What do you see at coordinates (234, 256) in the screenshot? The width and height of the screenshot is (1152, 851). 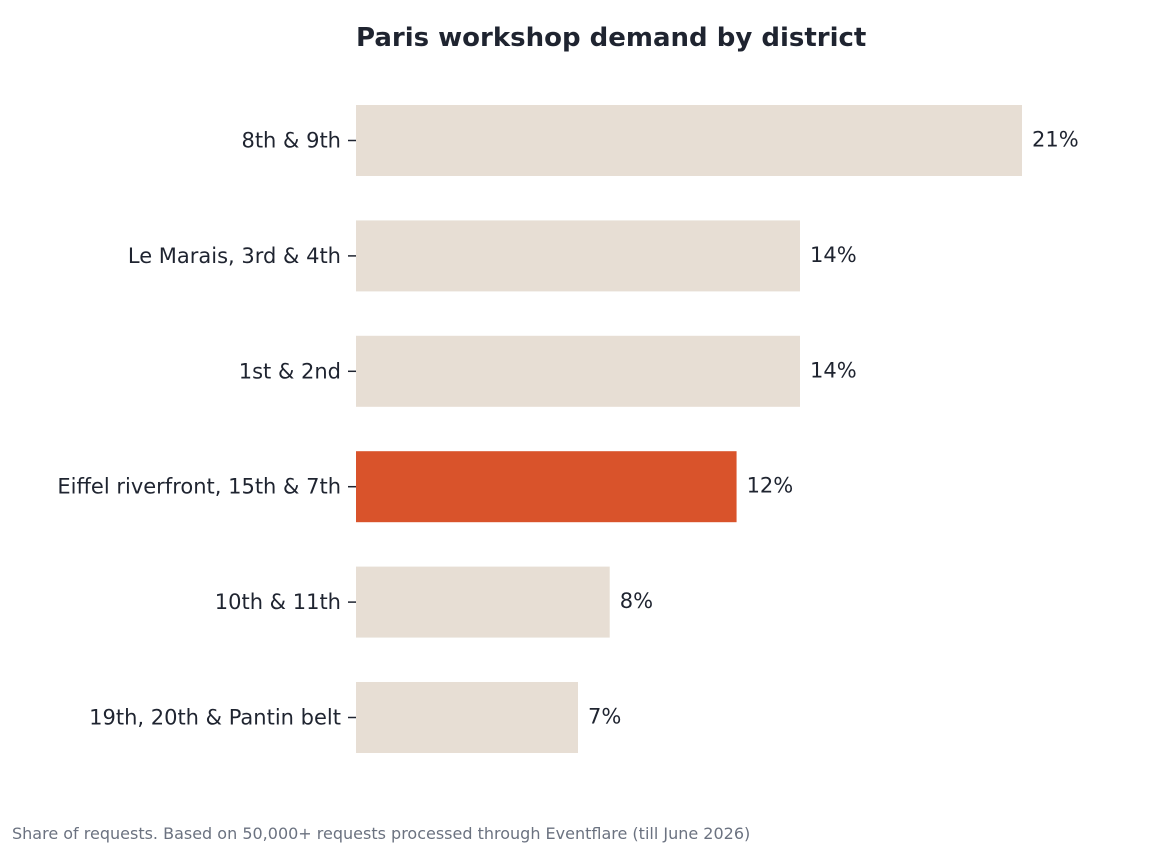 I see `y-tick-label: Le Marais, 3rd & 4th` at bounding box center [234, 256].